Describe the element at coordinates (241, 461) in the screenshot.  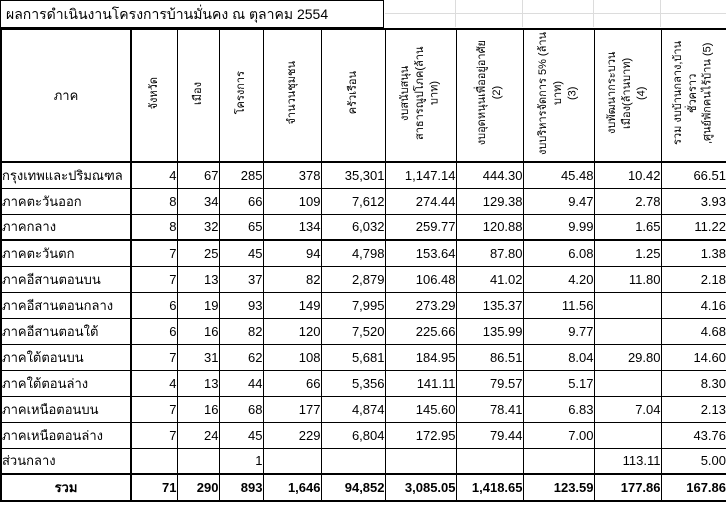
I see `value-cell: 1` at that location.